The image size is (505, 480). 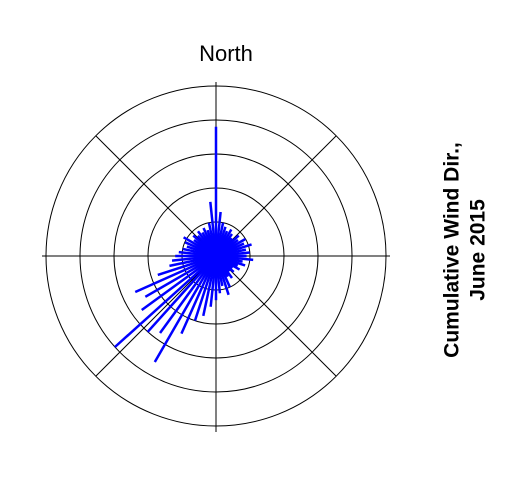 What do you see at coordinates (452, 250) in the screenshot?
I see `side-label-line: Cumulative Wind Dir.,` at bounding box center [452, 250].